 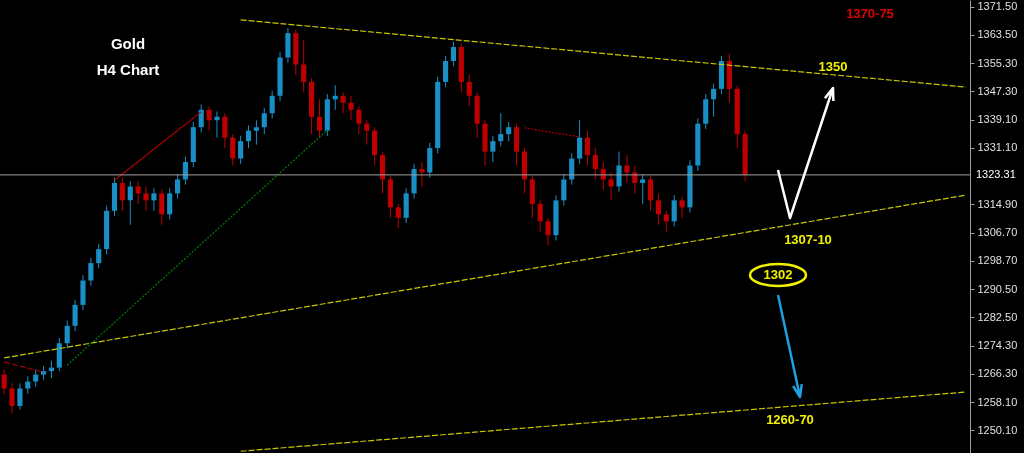 I want to click on annotation: 1260-70, so click(x=790, y=419).